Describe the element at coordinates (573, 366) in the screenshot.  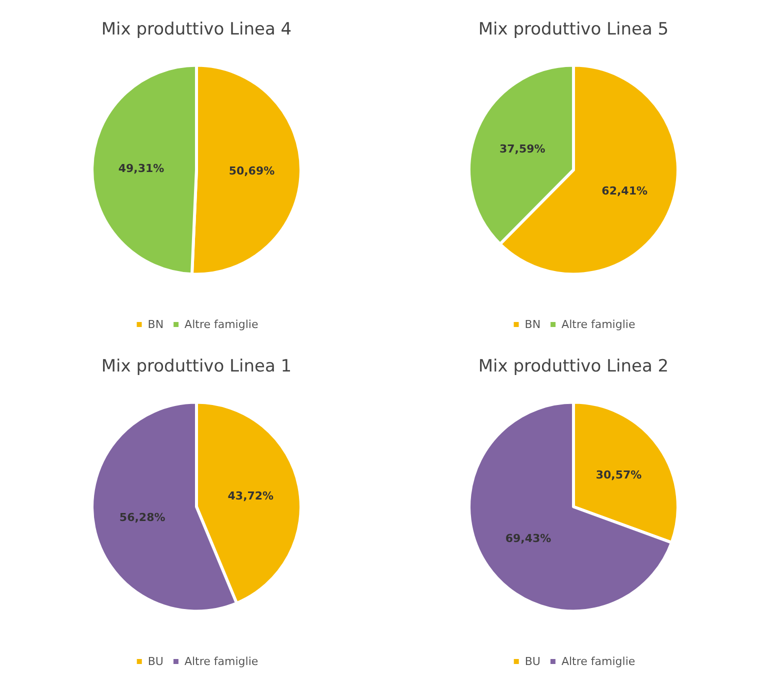
I see `chart-title: Mix produttivo Linea 2` at that location.